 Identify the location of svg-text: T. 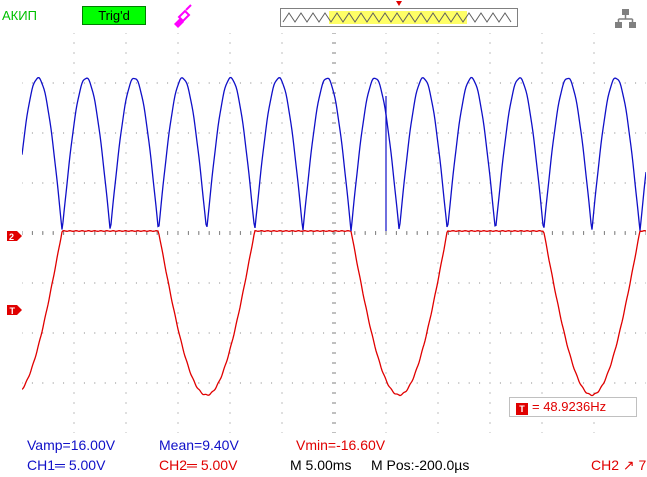
(13, 311).